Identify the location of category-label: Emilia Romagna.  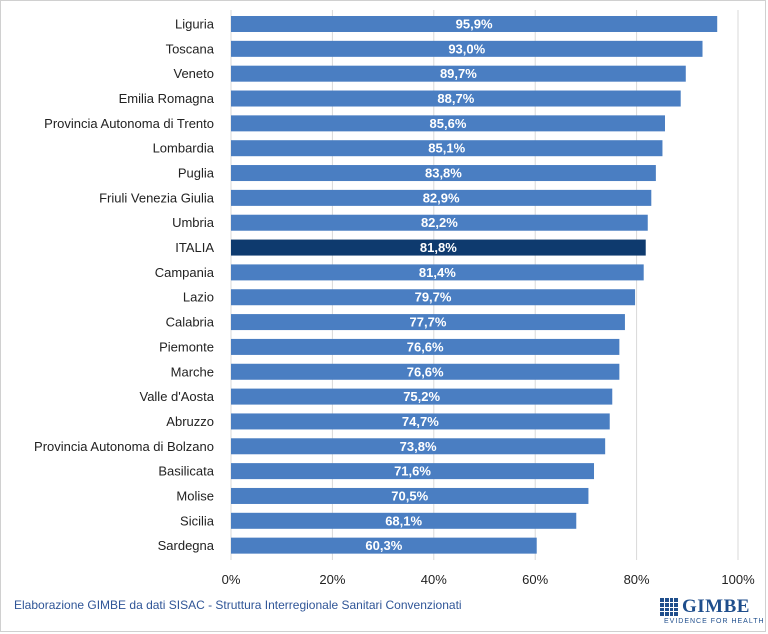
(167, 98).